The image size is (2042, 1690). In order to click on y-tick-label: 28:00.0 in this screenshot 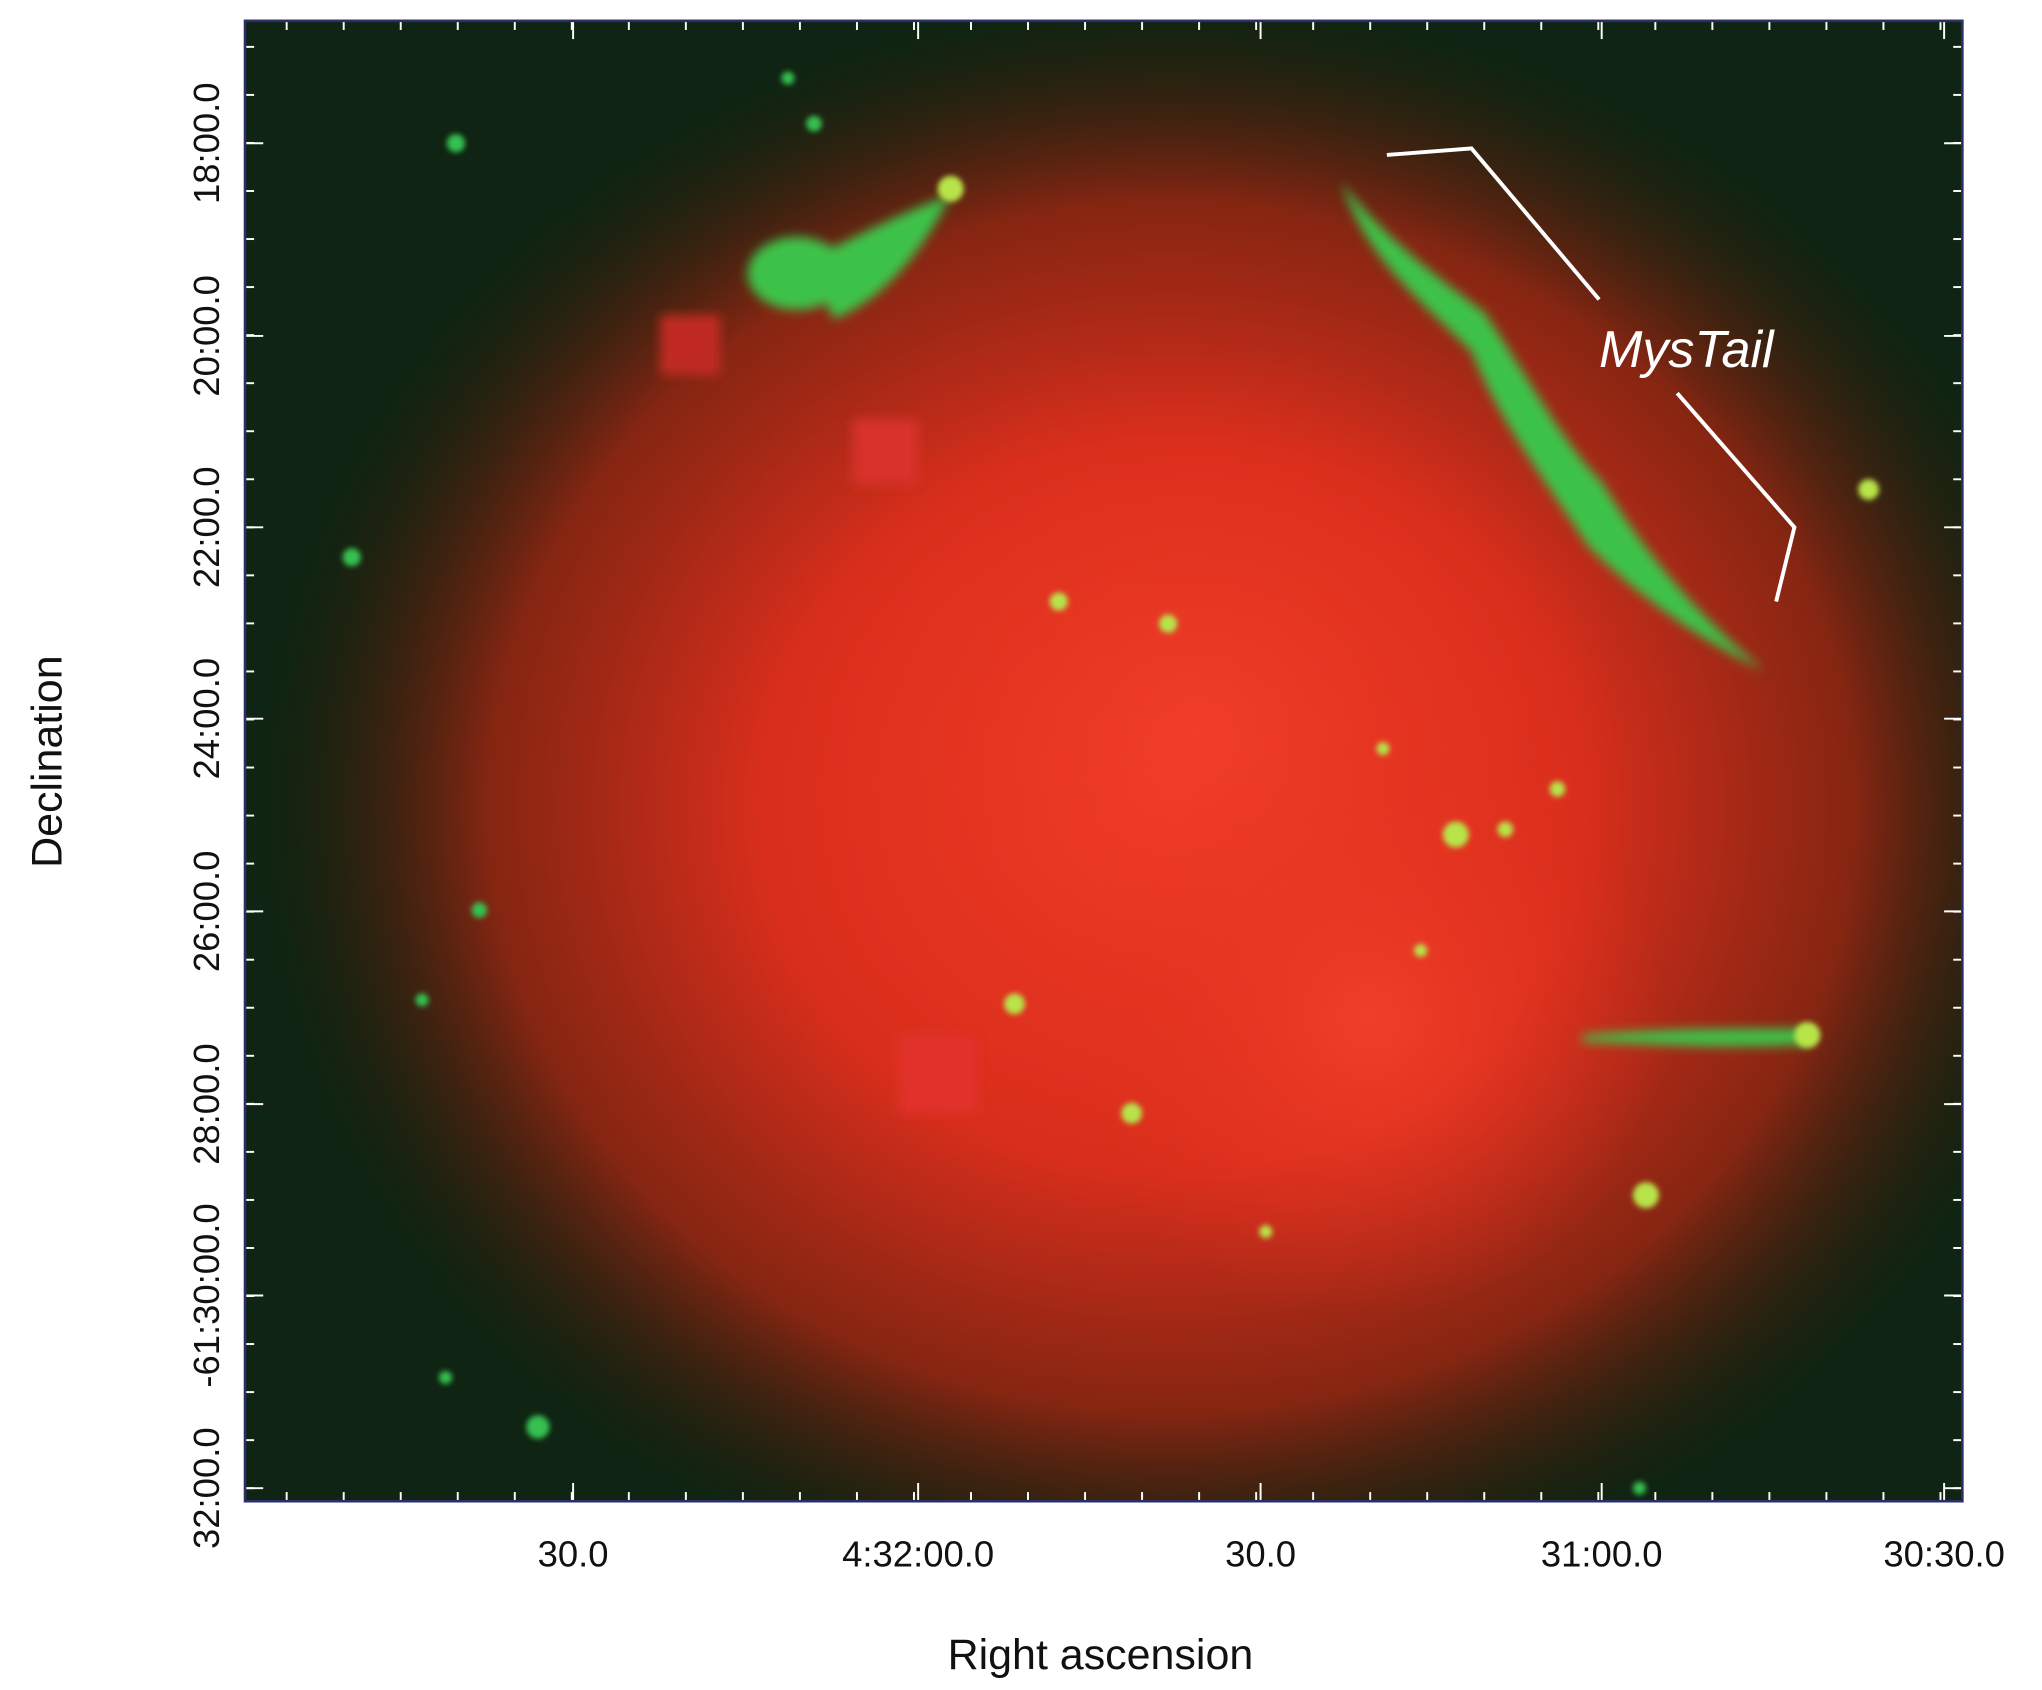, I will do `click(206, 1104)`.